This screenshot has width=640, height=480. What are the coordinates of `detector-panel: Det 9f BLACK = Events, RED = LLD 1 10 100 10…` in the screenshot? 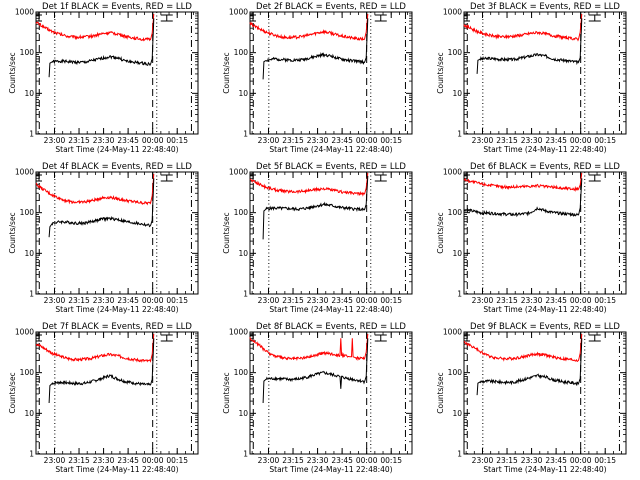 It's located at (531, 398).